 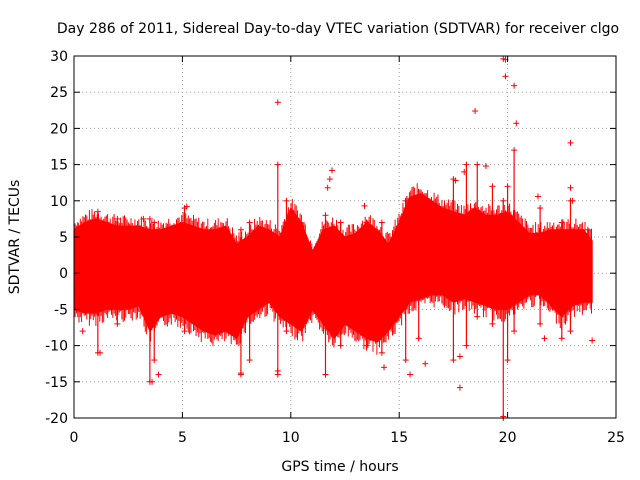 What do you see at coordinates (74, 438) in the screenshot?
I see `x-tick-label: 0` at bounding box center [74, 438].